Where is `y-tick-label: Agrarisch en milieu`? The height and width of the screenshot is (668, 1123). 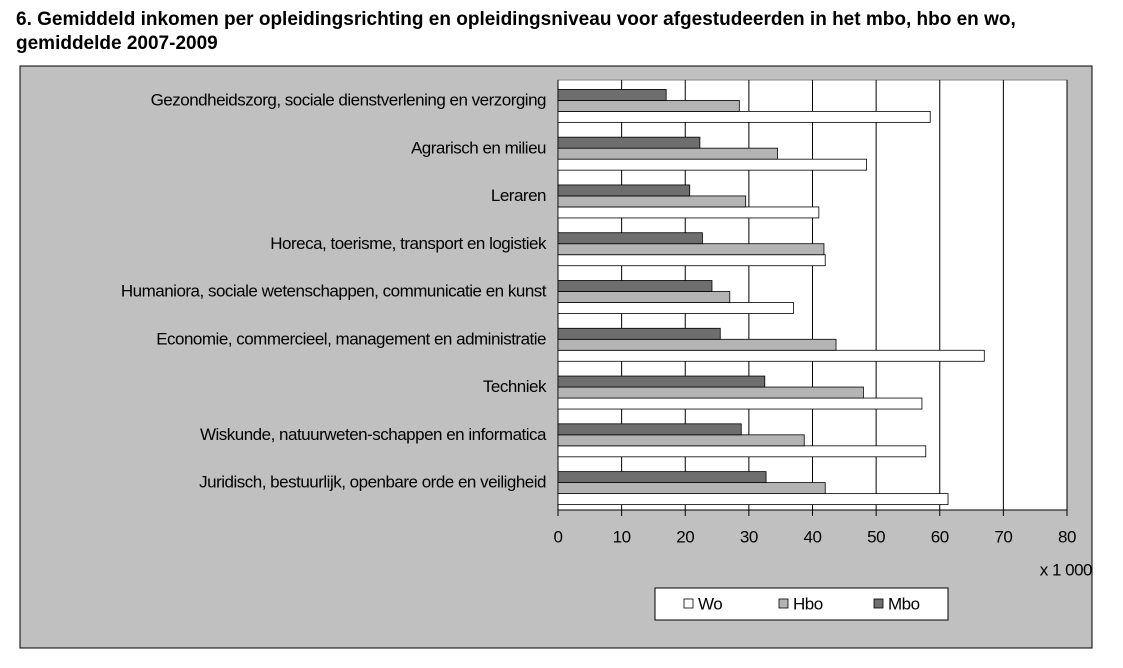 y-tick-label: Agrarisch en milieu is located at coordinates (478, 147).